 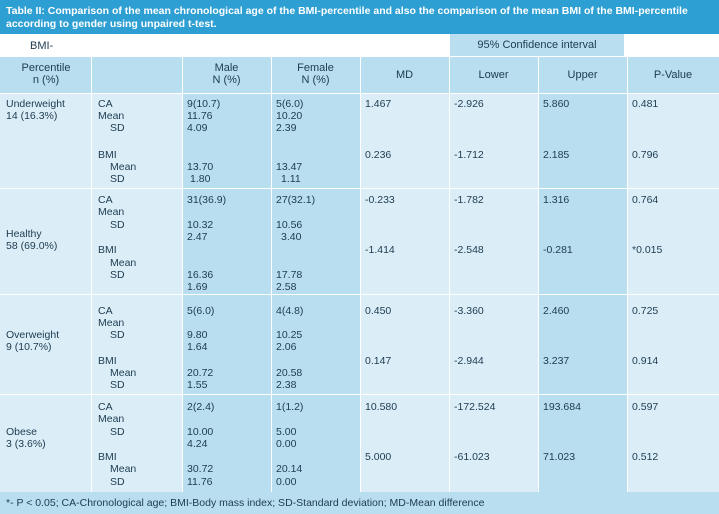 What do you see at coordinates (290, 407) in the screenshot?
I see `female-n: 1(1.2)` at bounding box center [290, 407].